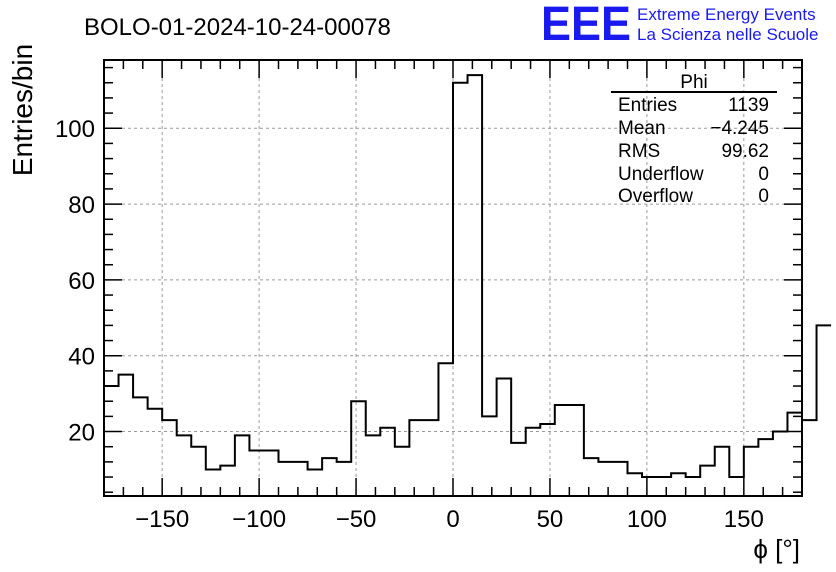 Image resolution: width=836 pixels, height=572 pixels. I want to click on stats-value-overflow: 0, so click(763, 196).